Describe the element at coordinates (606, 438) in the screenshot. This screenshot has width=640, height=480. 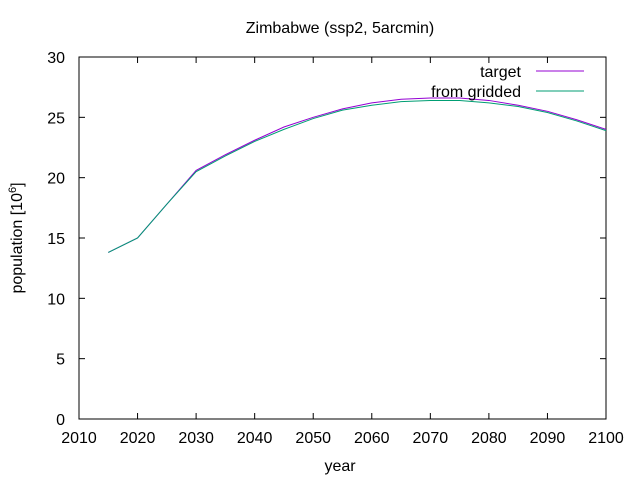
I see `x-tick-label: 2100` at that location.